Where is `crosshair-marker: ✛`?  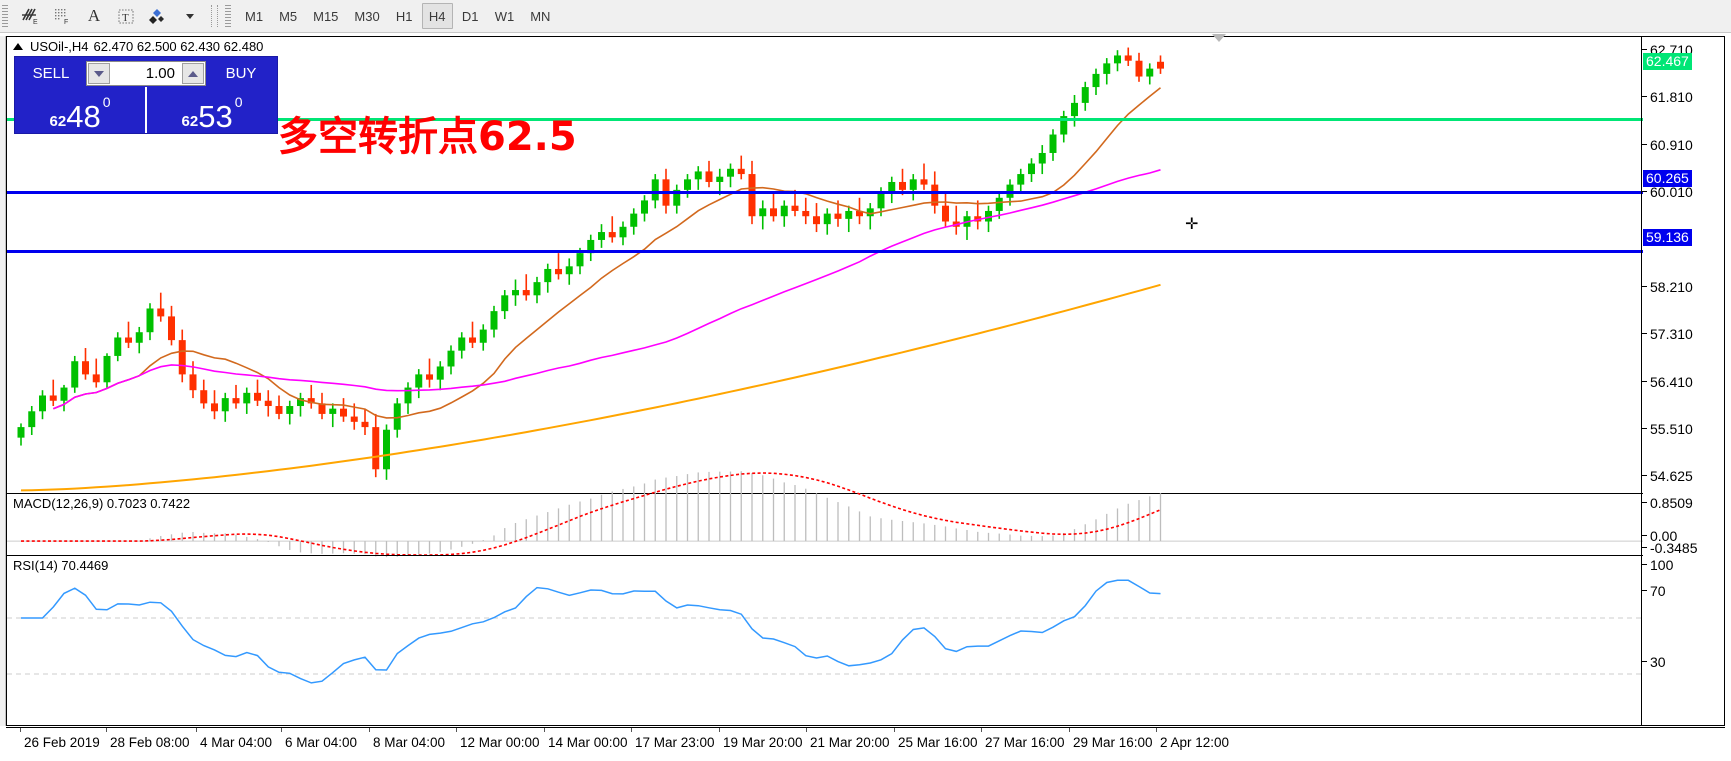
crosshair-marker: ✛ is located at coordinates (1192, 224).